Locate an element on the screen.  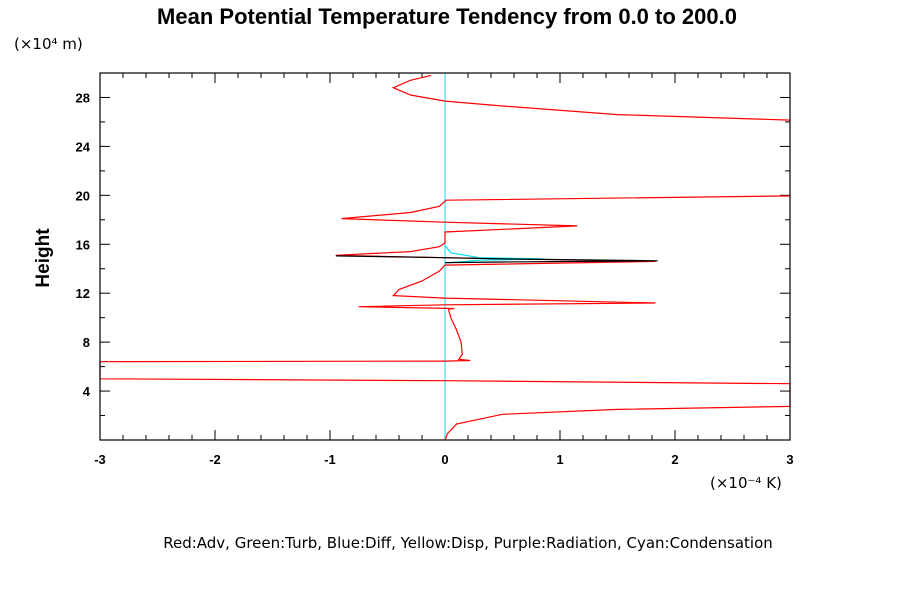
y-axis-label: Height is located at coordinates (43, 258).